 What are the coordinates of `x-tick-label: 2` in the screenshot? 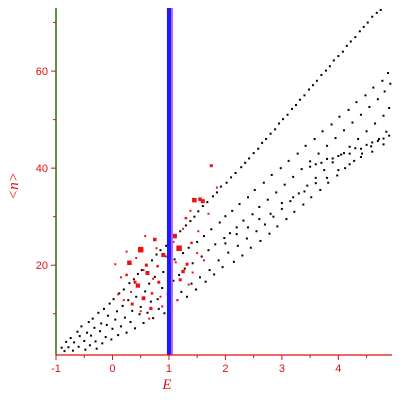 It's located at (225, 369).